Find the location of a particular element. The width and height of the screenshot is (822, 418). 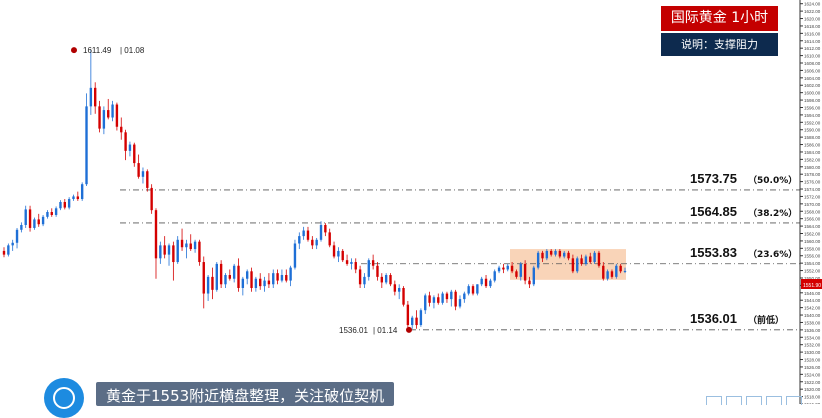

y-tick-label: 1598.00 is located at coordinates (812, 100).